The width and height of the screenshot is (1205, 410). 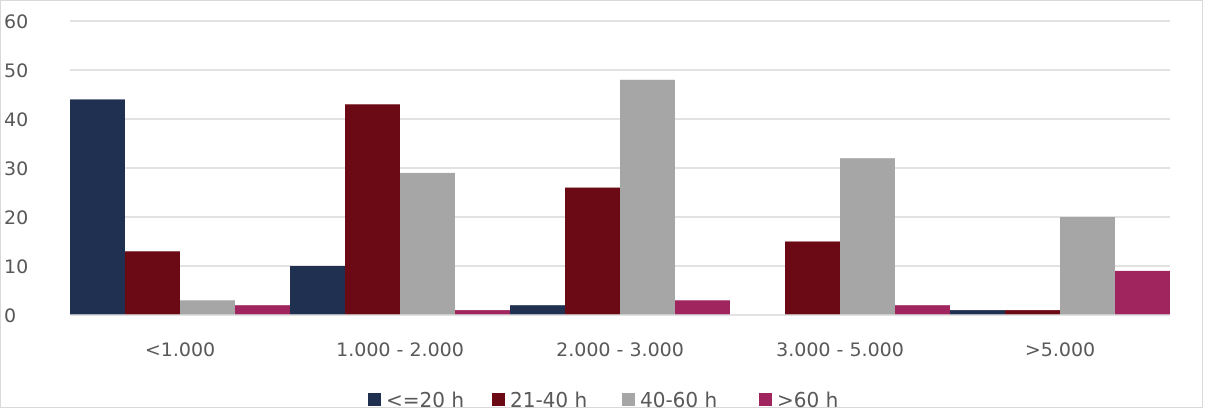 What do you see at coordinates (603, 399) in the screenshot?
I see `legend: <=20 h 21-40 h 40-60 h >60 h` at bounding box center [603, 399].